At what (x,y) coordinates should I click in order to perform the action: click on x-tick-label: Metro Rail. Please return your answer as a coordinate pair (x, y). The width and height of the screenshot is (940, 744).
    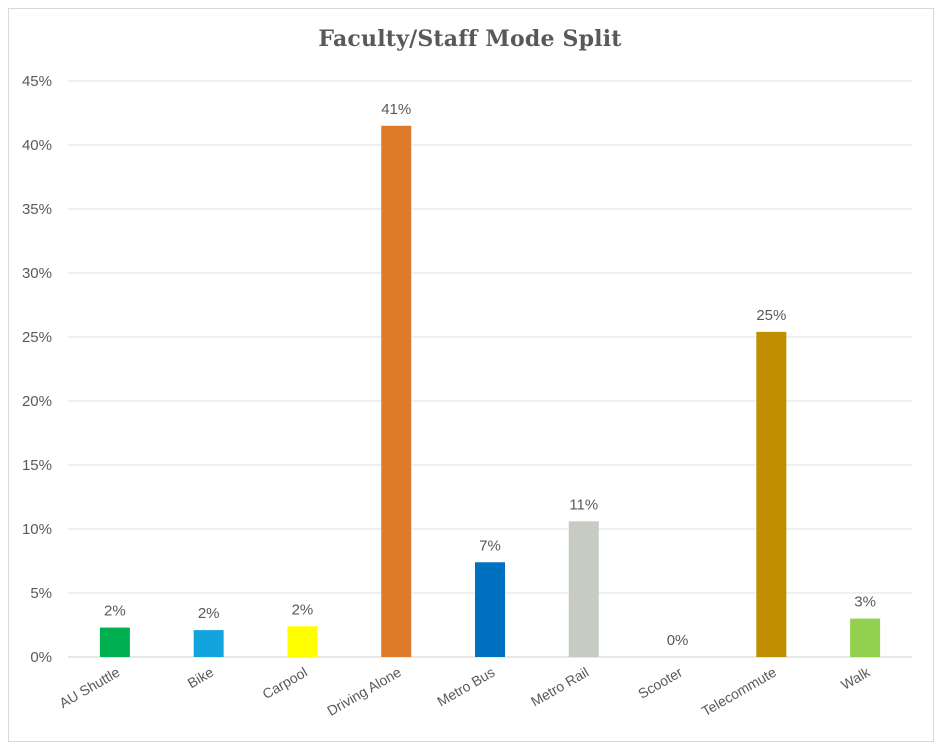
    Looking at the image, I should click on (559, 687).